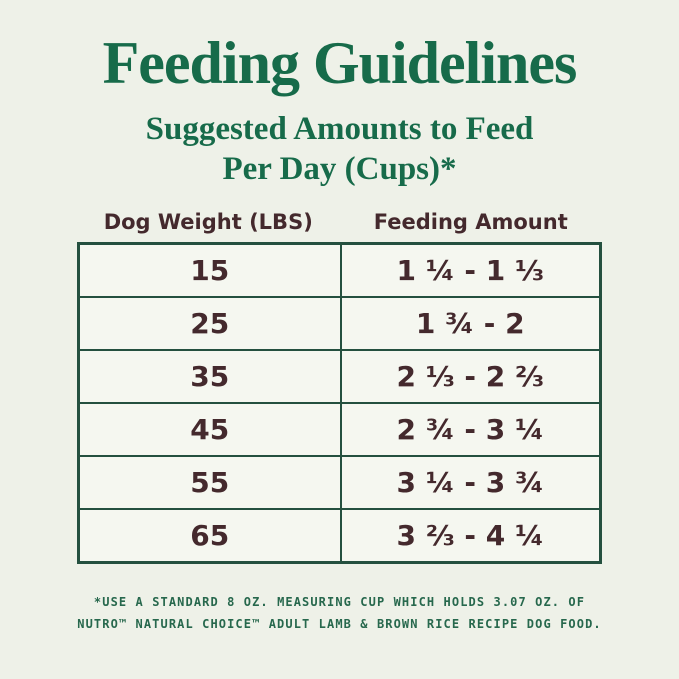 The image size is (679, 679). Describe the element at coordinates (469, 323) in the screenshot. I see `feeding-amount-value: 1 ¾ - 2` at that location.